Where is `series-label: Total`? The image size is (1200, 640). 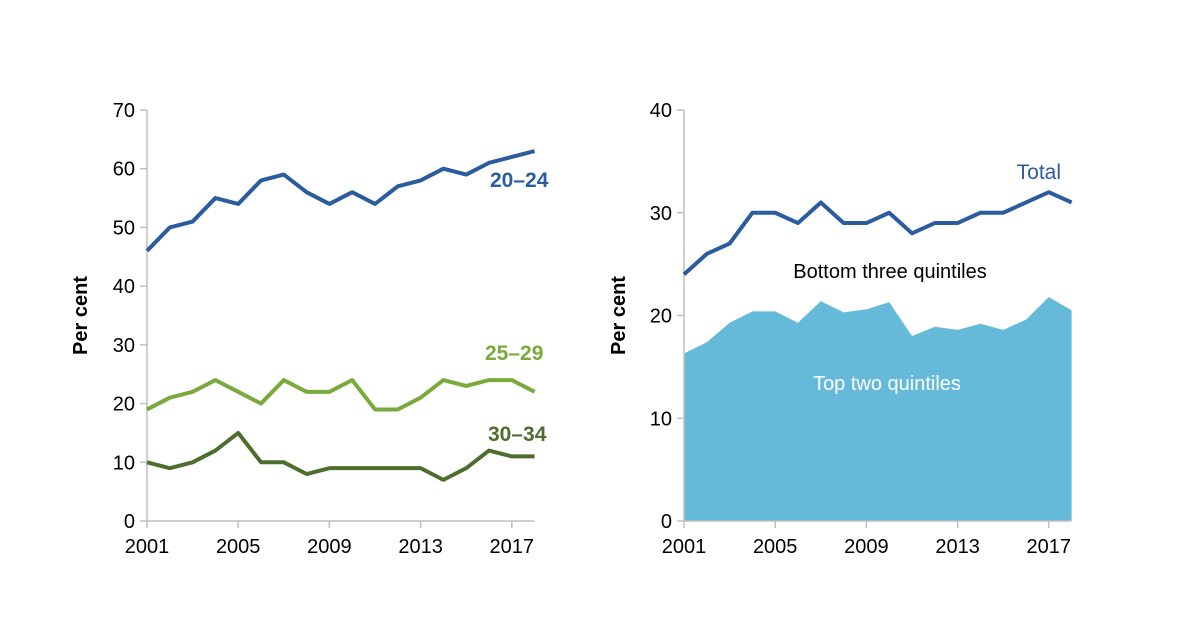 series-label: Total is located at coordinates (1039, 172).